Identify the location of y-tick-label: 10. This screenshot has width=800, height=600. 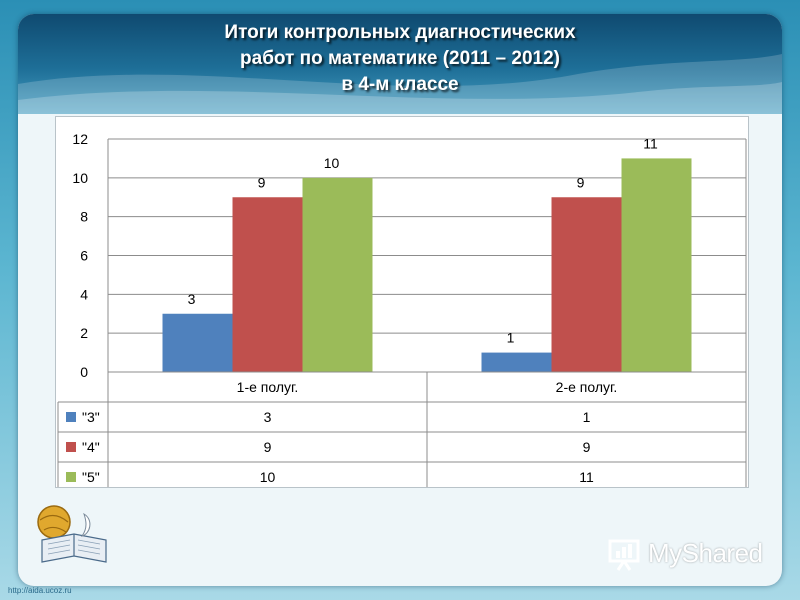
(80, 178).